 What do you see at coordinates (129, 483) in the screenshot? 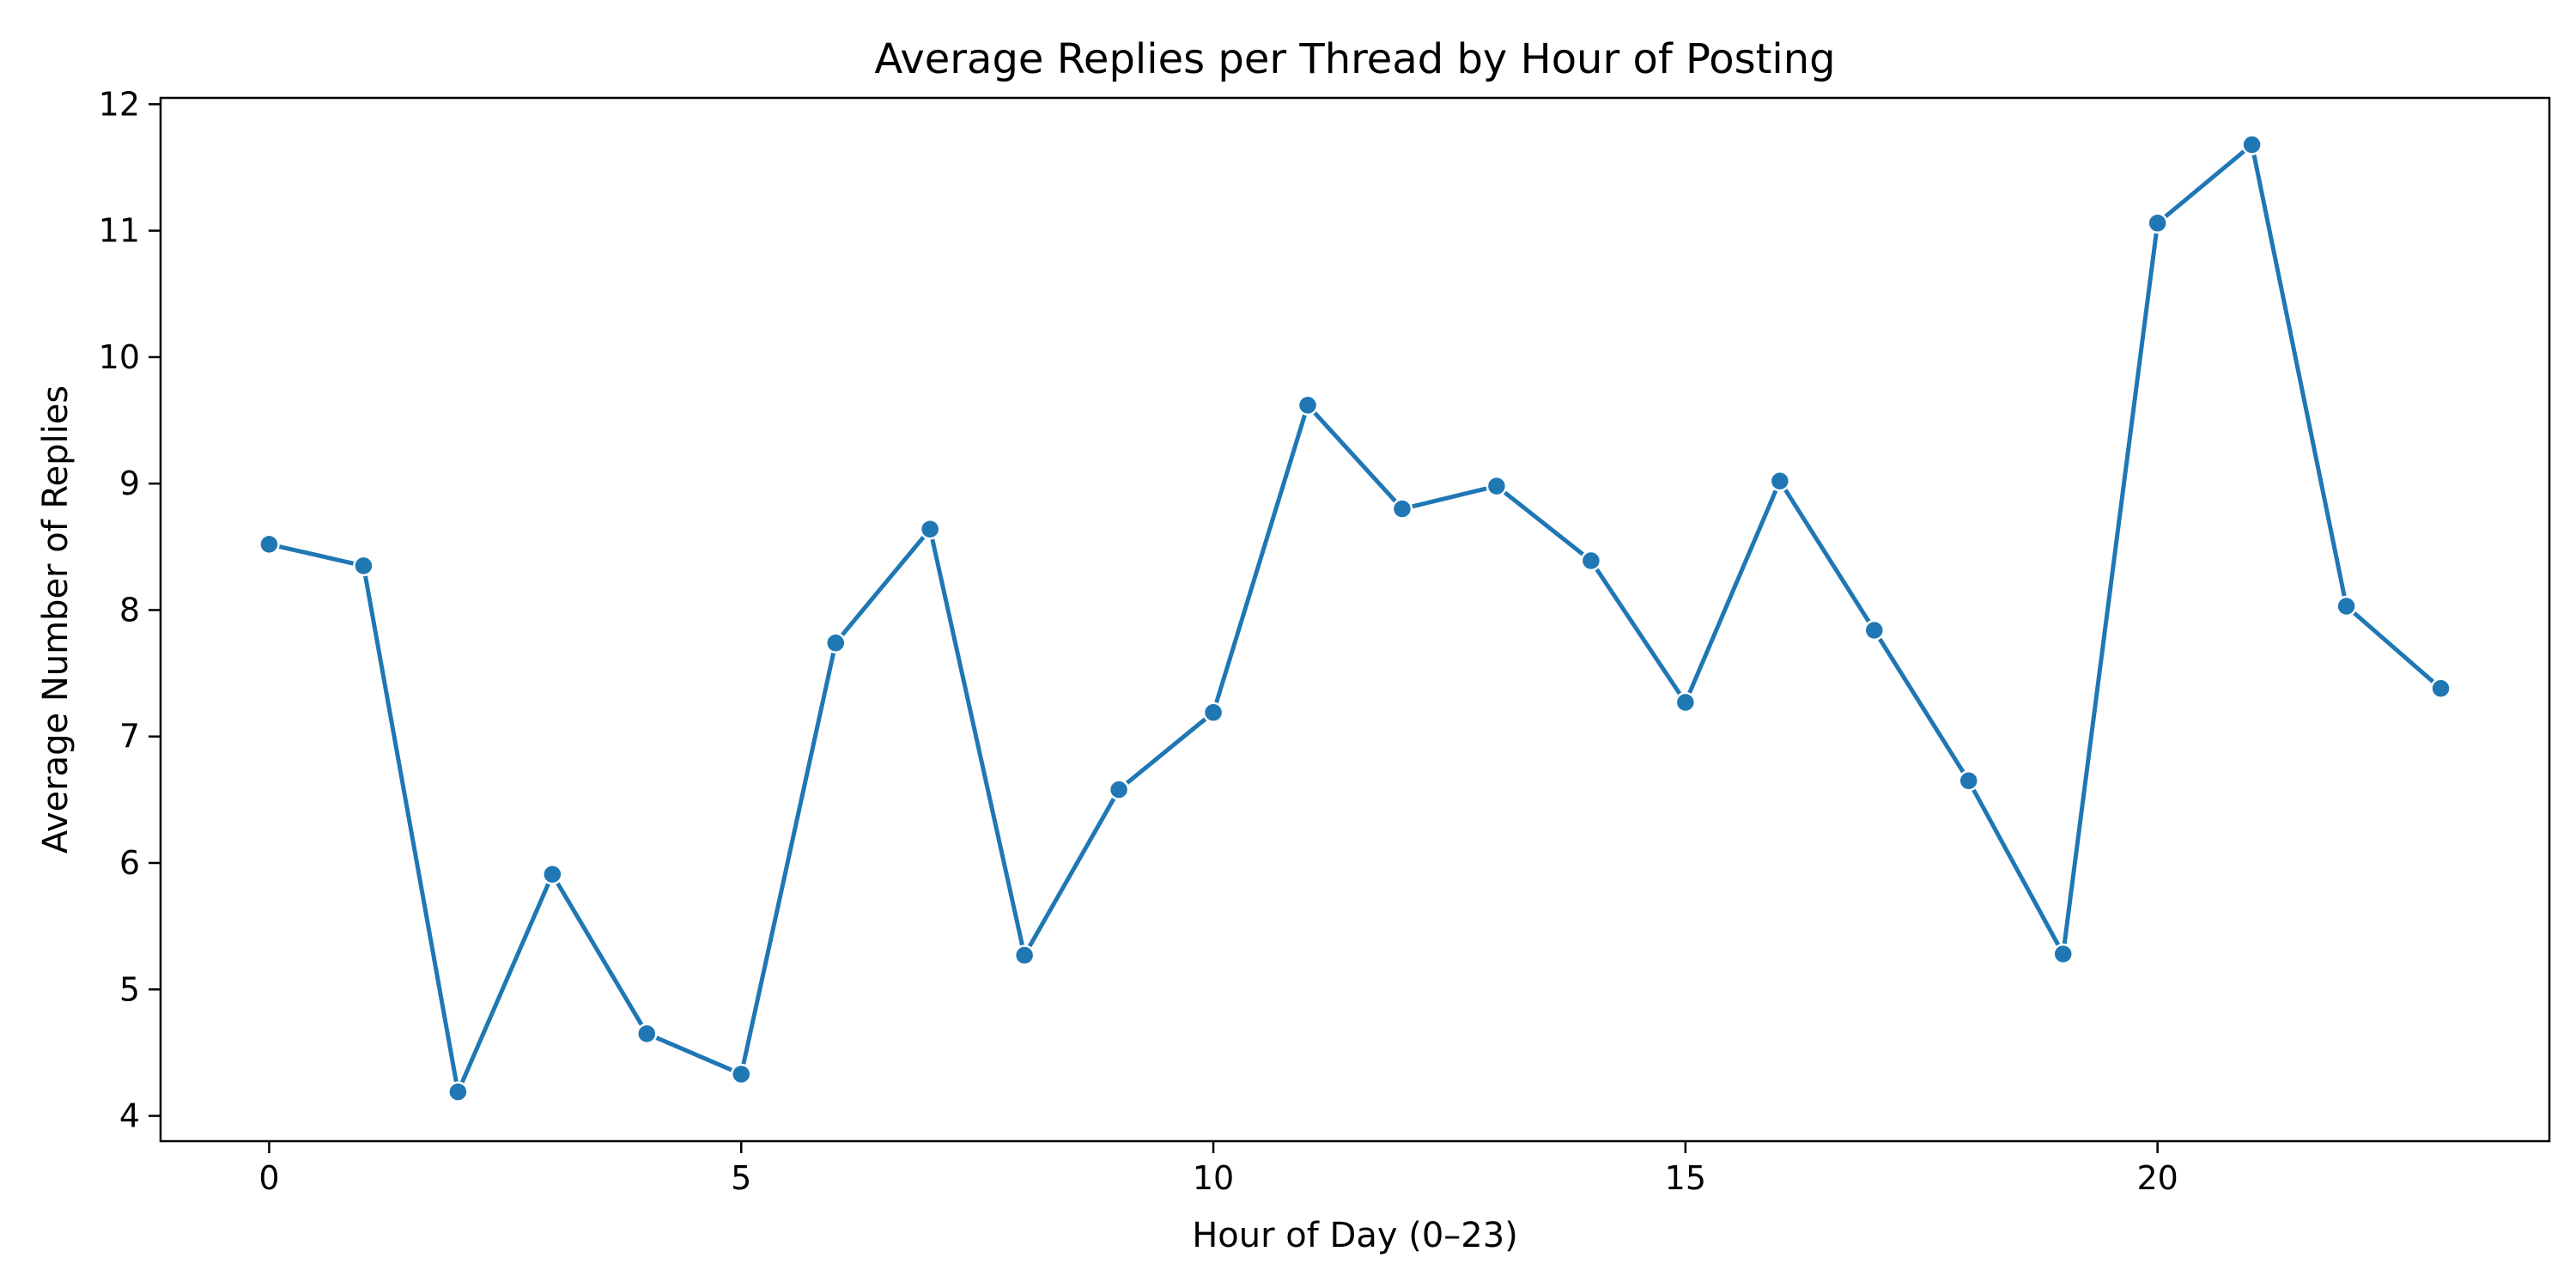
I see `y-tick-label: 9` at bounding box center [129, 483].